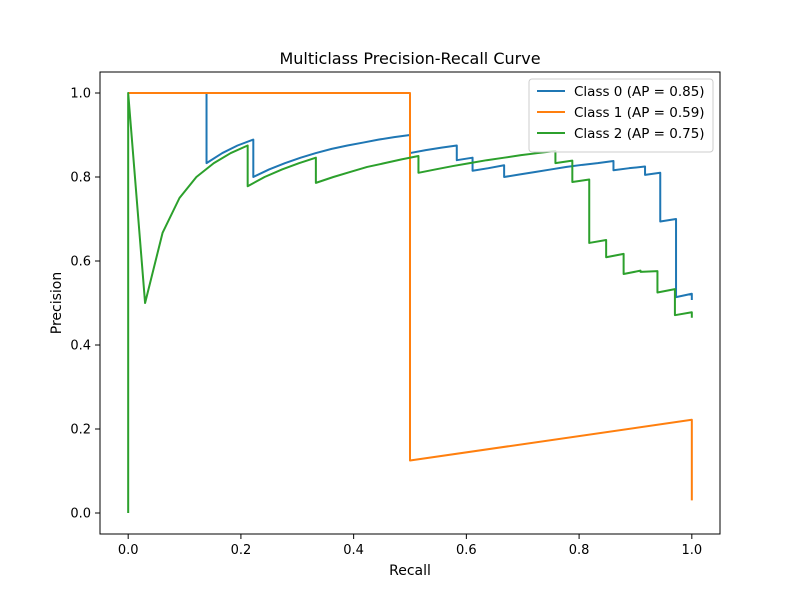 The height and width of the screenshot is (600, 800). I want to click on y-axis-label: Precision, so click(57, 303).